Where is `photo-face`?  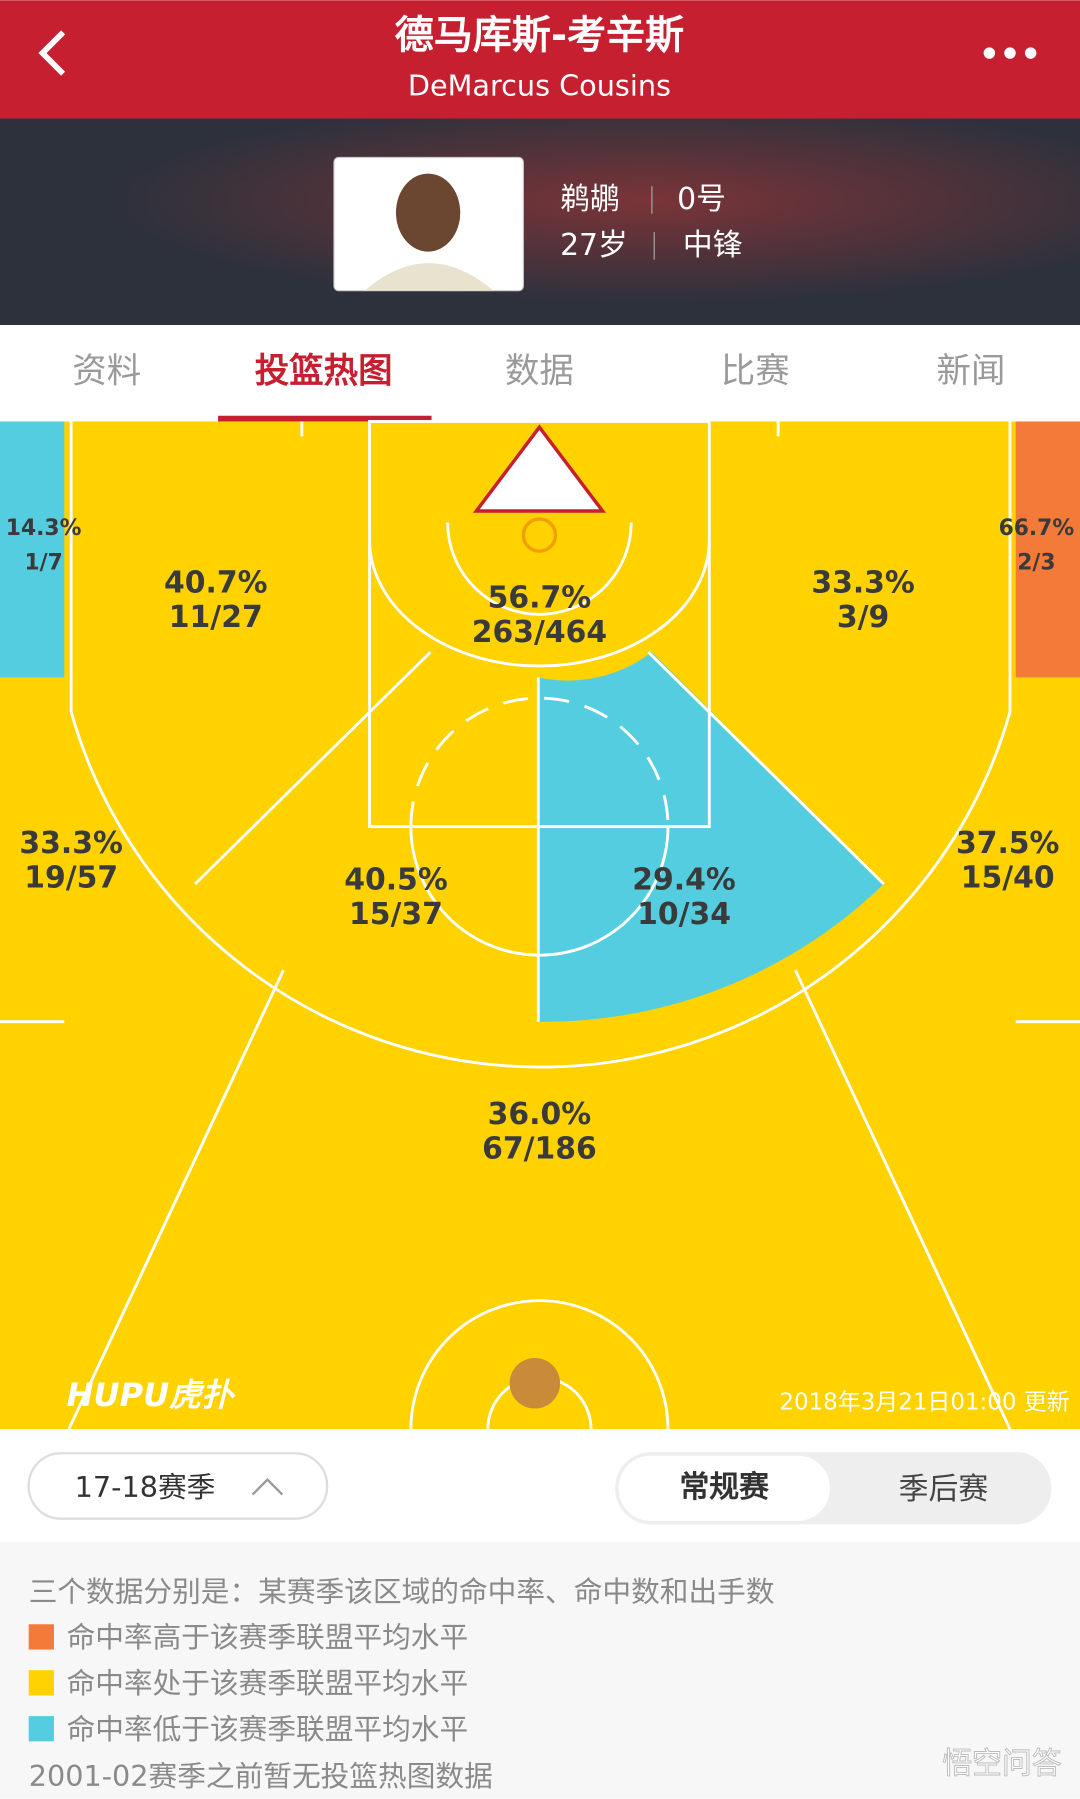 photo-face is located at coordinates (428, 212).